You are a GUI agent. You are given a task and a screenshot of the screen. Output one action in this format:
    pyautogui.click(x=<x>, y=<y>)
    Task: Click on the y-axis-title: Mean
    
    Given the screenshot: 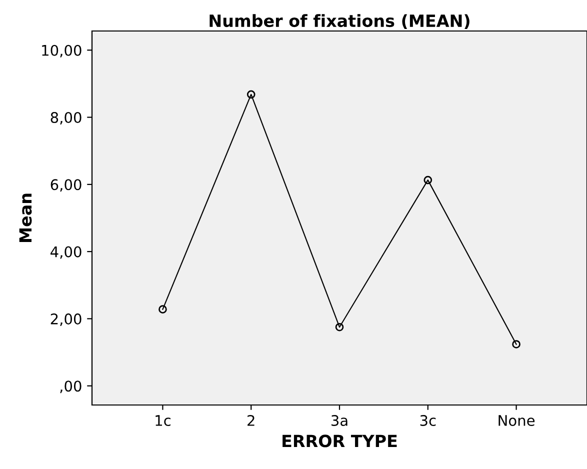 What is the action you would take?
    pyautogui.click(x=25, y=218)
    